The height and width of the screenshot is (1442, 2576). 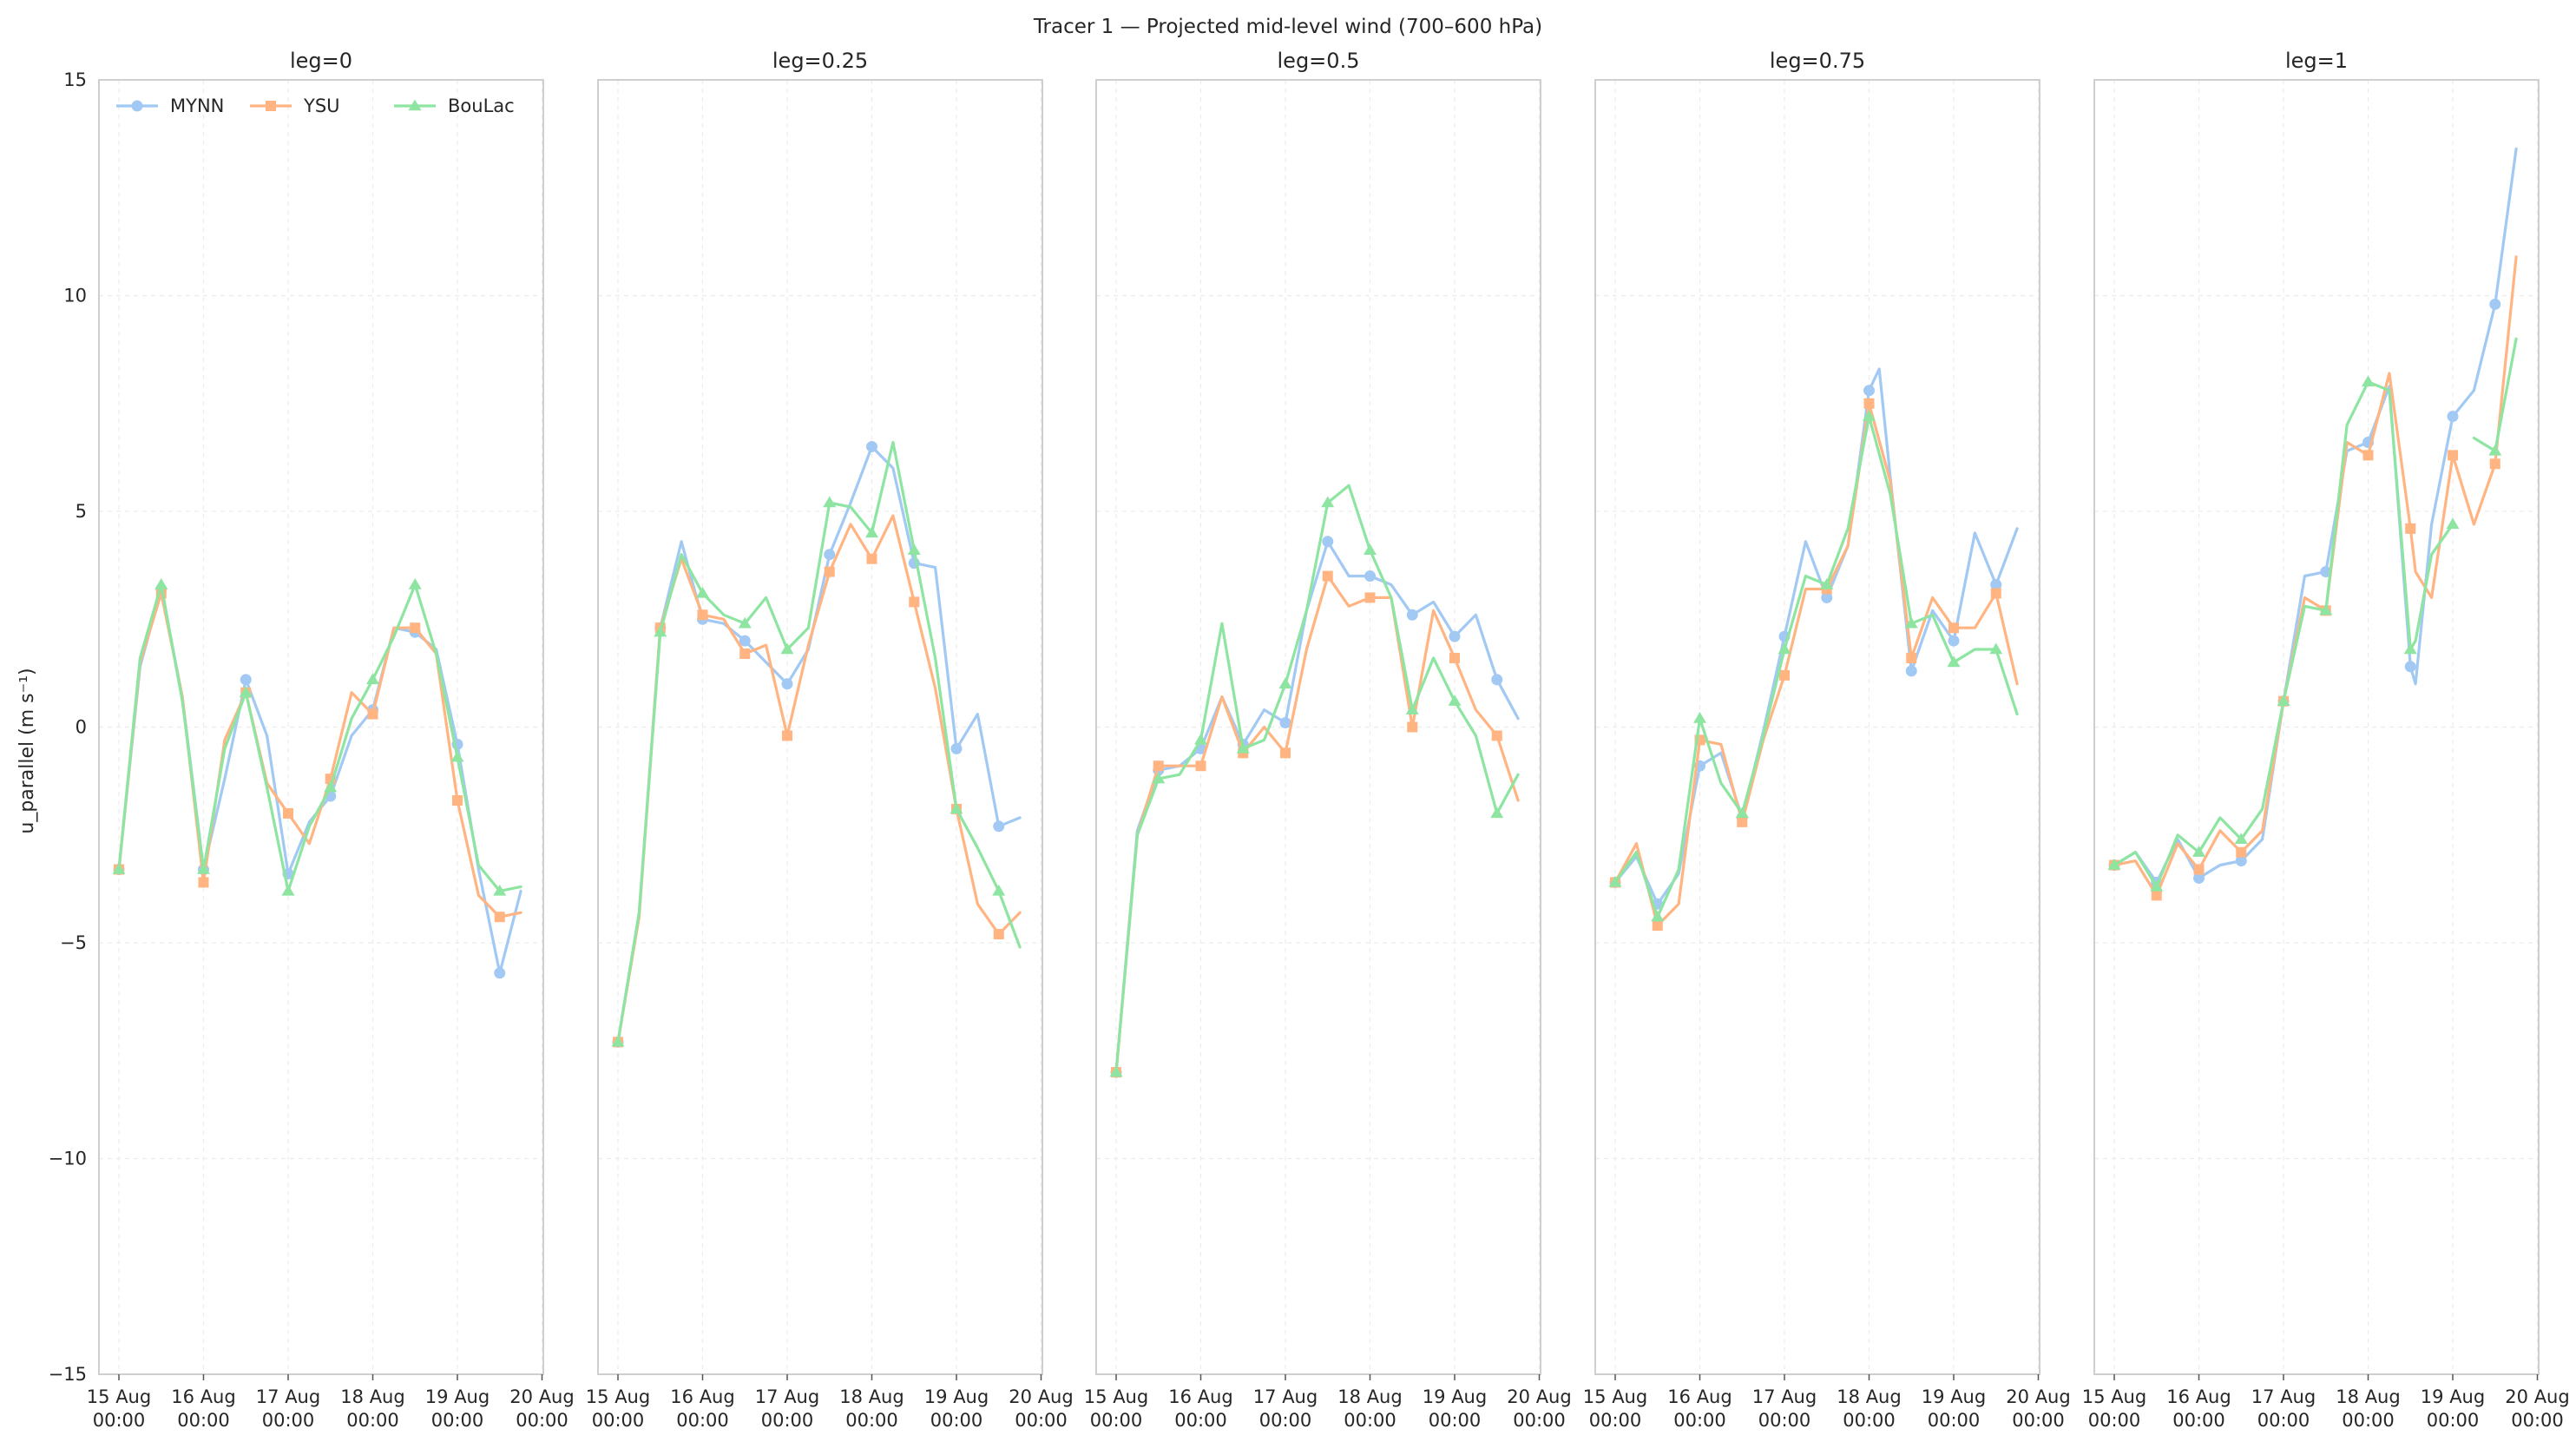 What do you see at coordinates (1319, 61) in the screenshot?
I see `panel-title: leg=0.5` at bounding box center [1319, 61].